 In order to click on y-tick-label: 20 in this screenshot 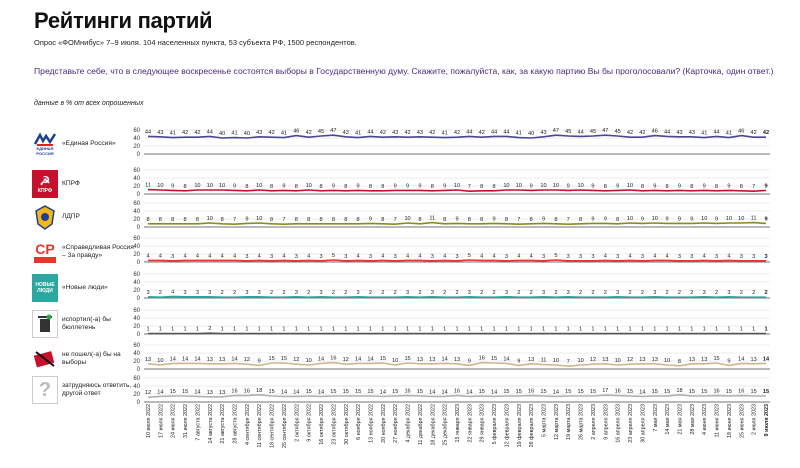, I will do `click(136, 395)`.